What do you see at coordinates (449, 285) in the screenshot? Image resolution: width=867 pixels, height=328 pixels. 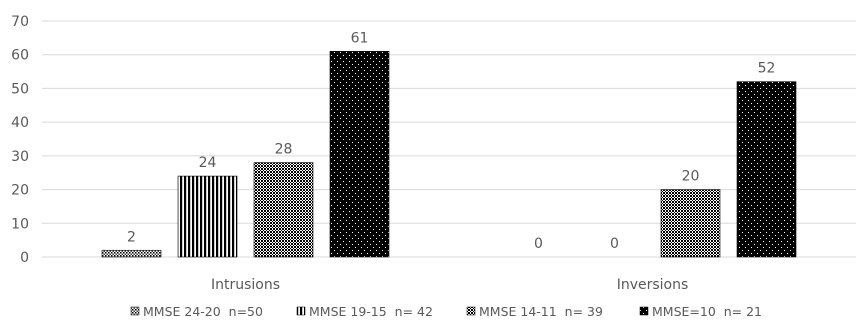 I see `x-axis-category-labels: Intrusions Inversions` at bounding box center [449, 285].